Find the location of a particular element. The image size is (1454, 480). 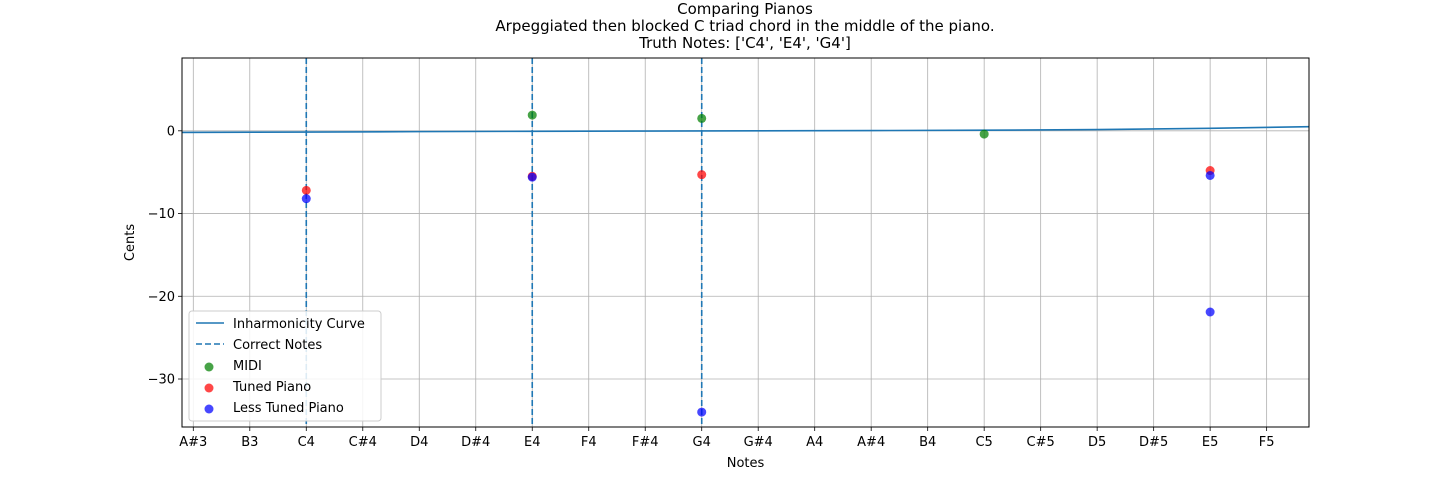

x-tick-label: C5 is located at coordinates (983, 442).